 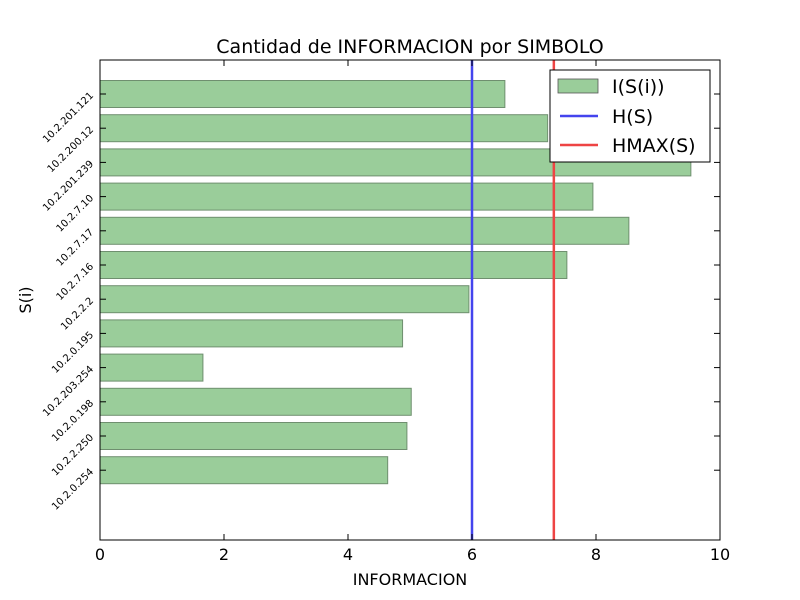 I want to click on legend-label-bars: I(S(i)), so click(x=638, y=87).